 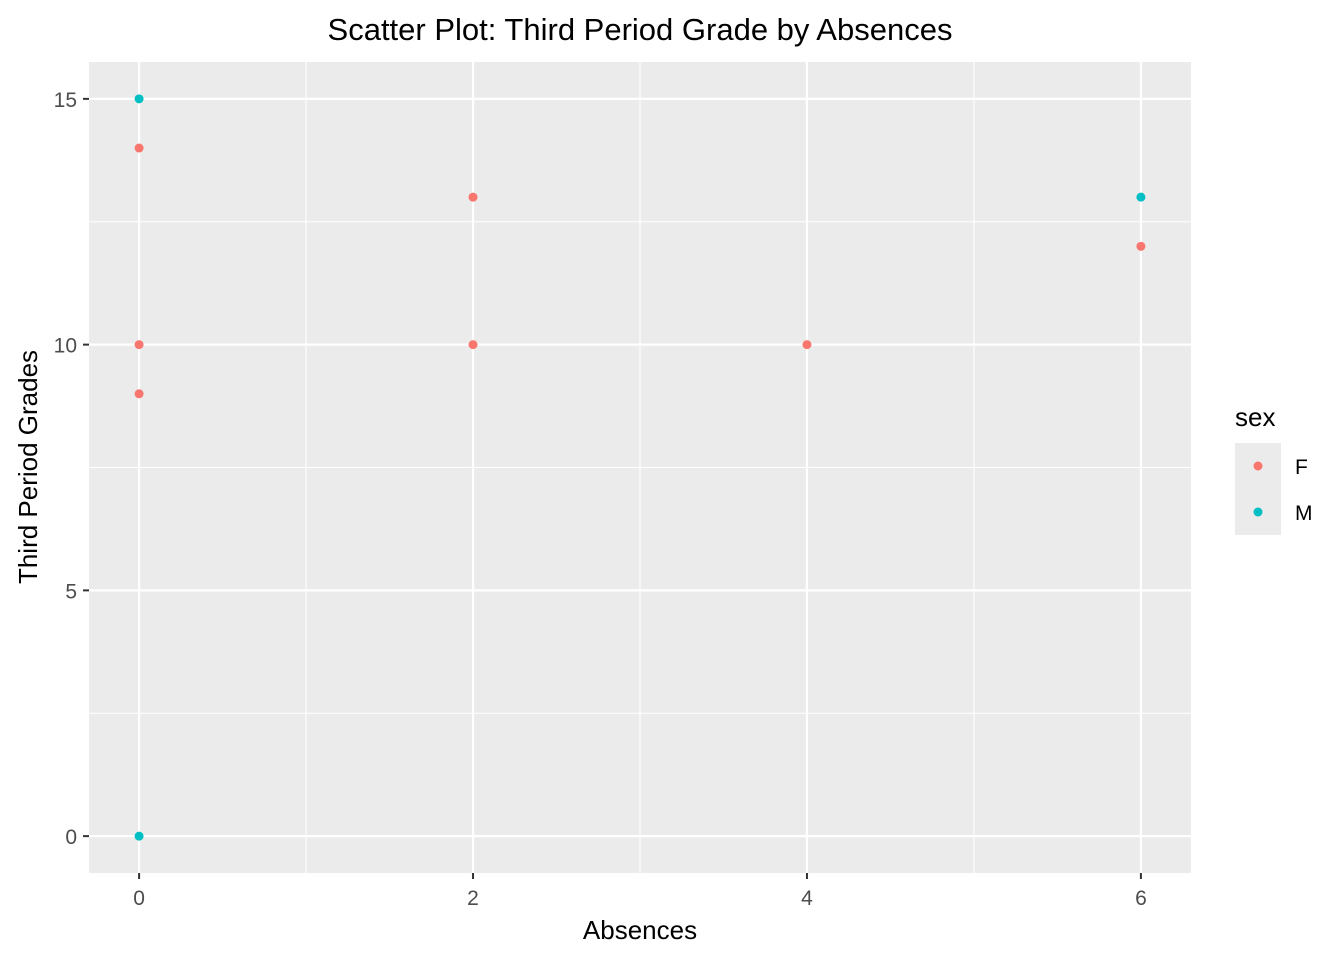 What do you see at coordinates (65, 346) in the screenshot?
I see `y-tick-label: 10` at bounding box center [65, 346].